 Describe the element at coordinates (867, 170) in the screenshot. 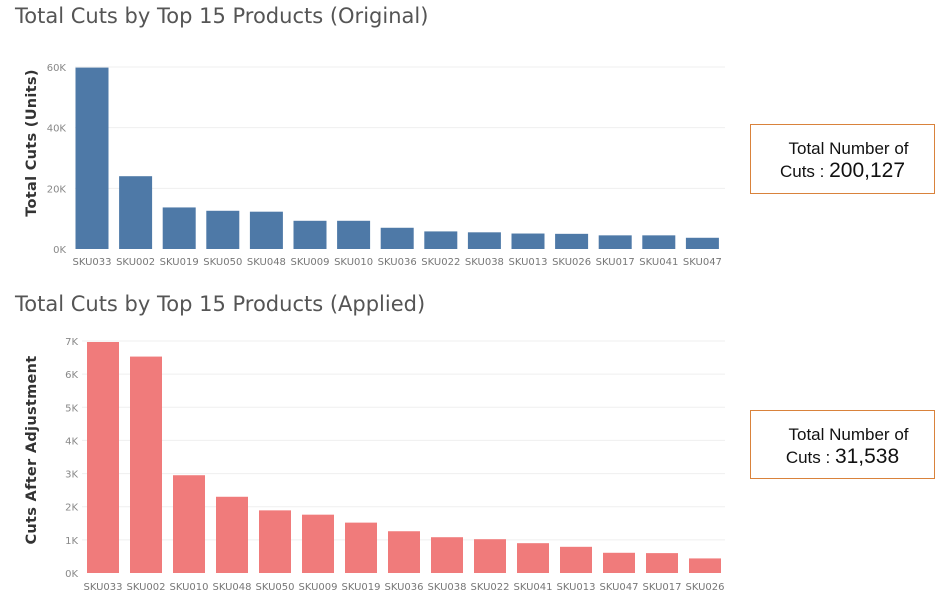

I see `kpi-value: 200,127` at that location.